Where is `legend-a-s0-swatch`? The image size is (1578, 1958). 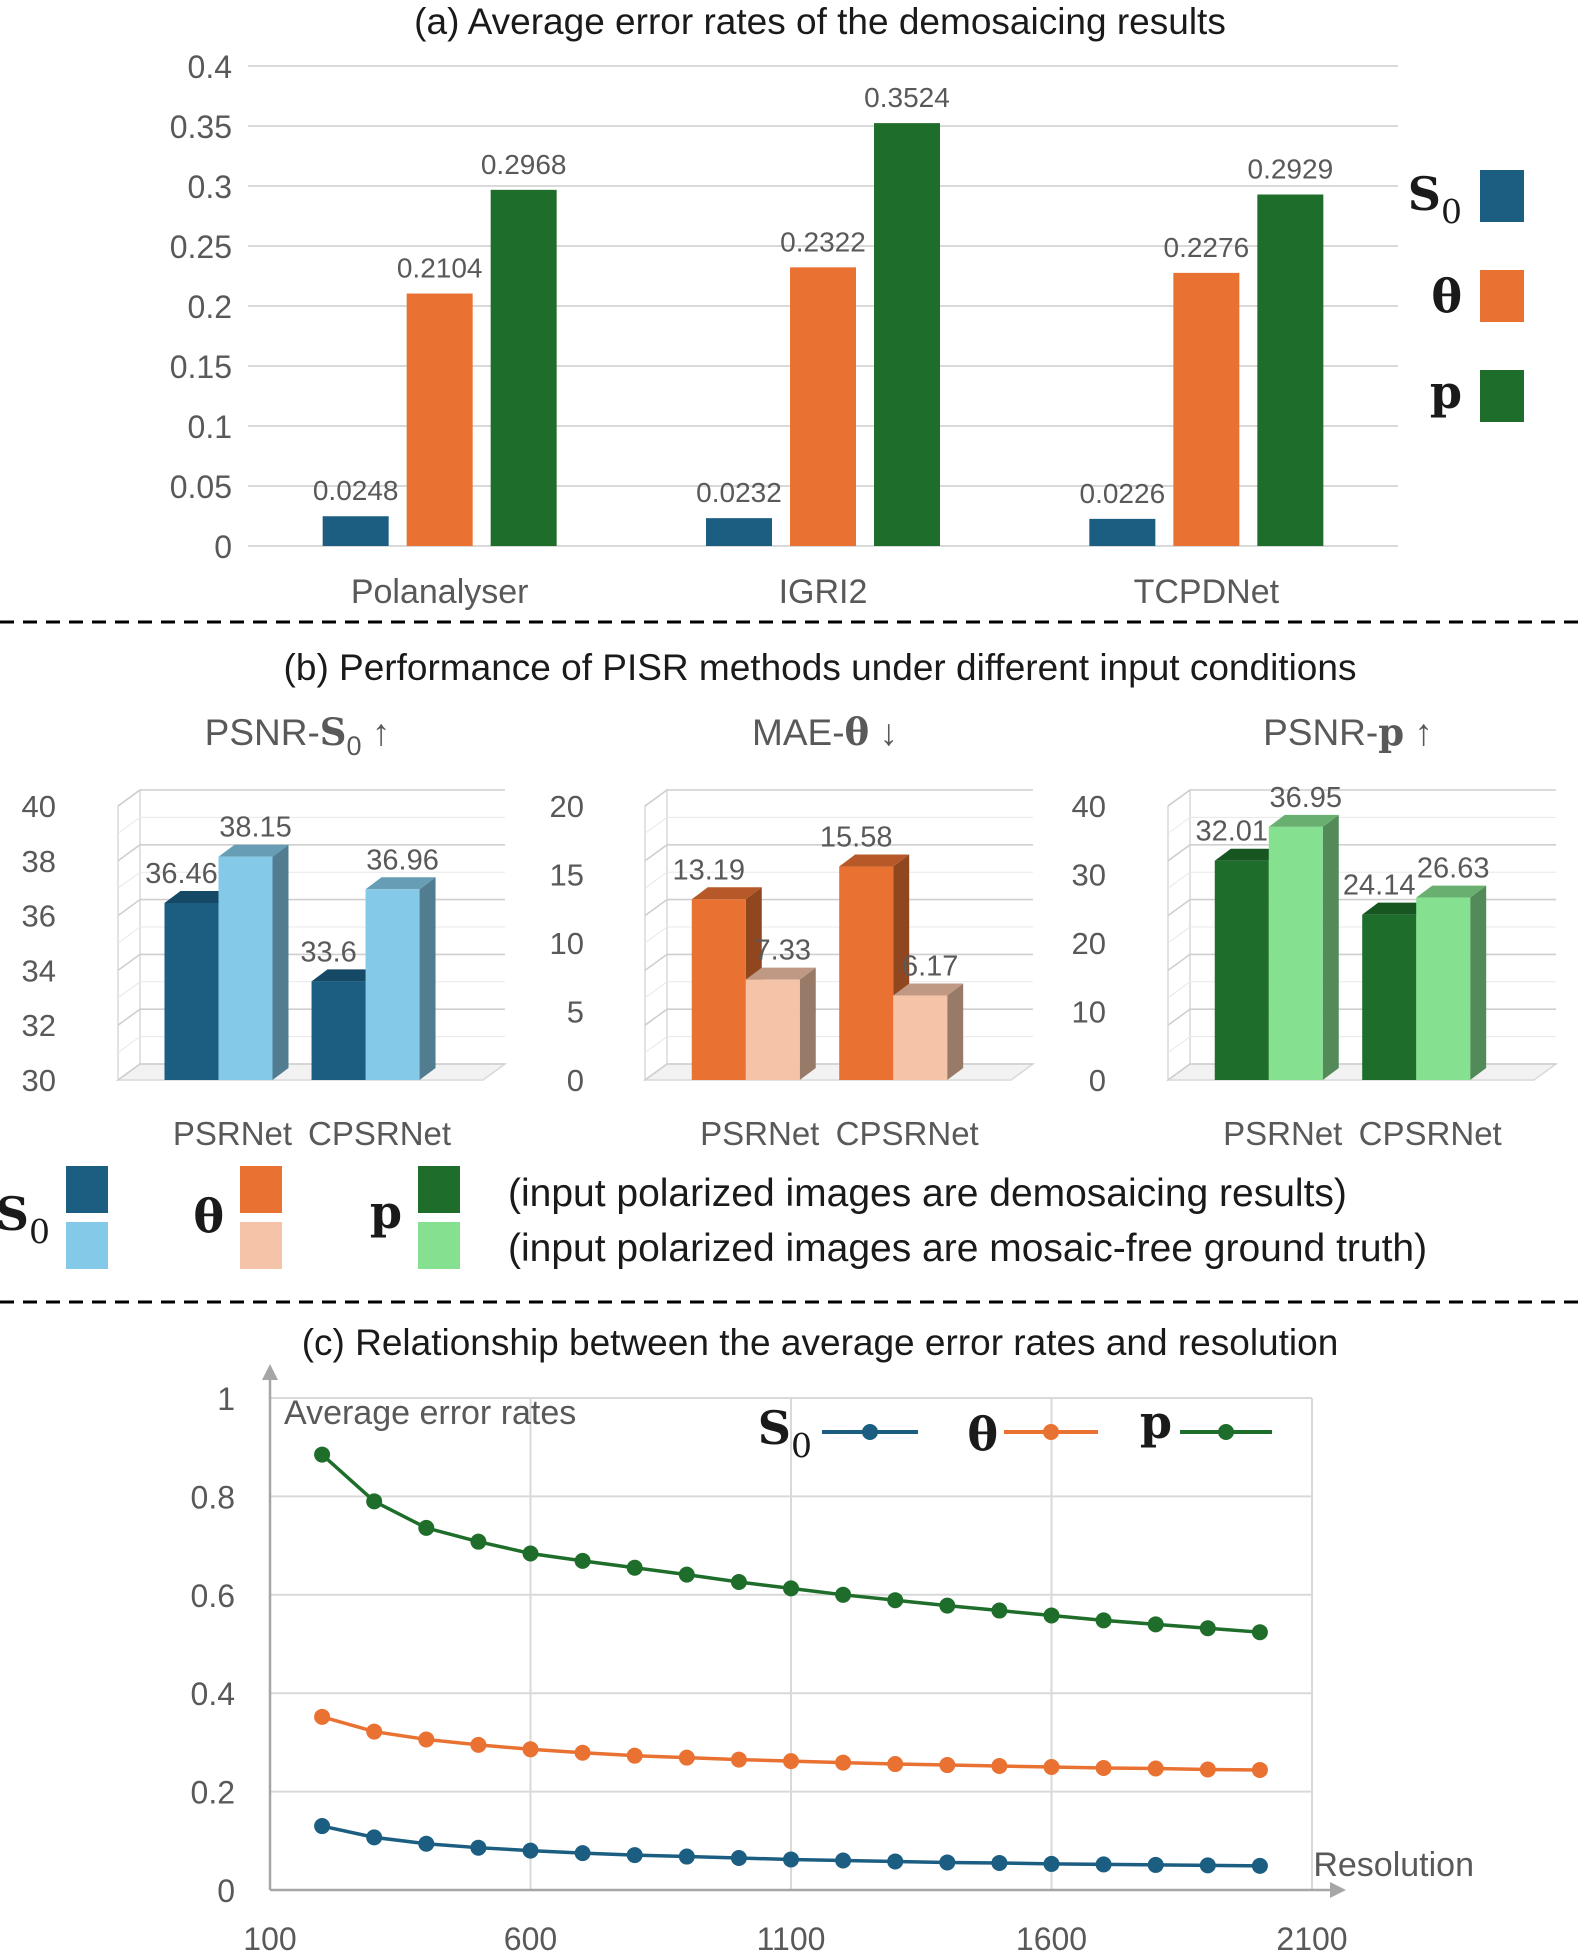 legend-a-s0-swatch is located at coordinates (1502, 196).